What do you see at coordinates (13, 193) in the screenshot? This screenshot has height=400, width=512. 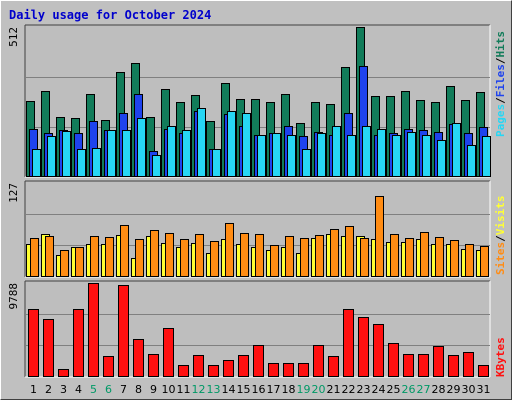 I see `y-max-label: 127` at bounding box center [13, 193].